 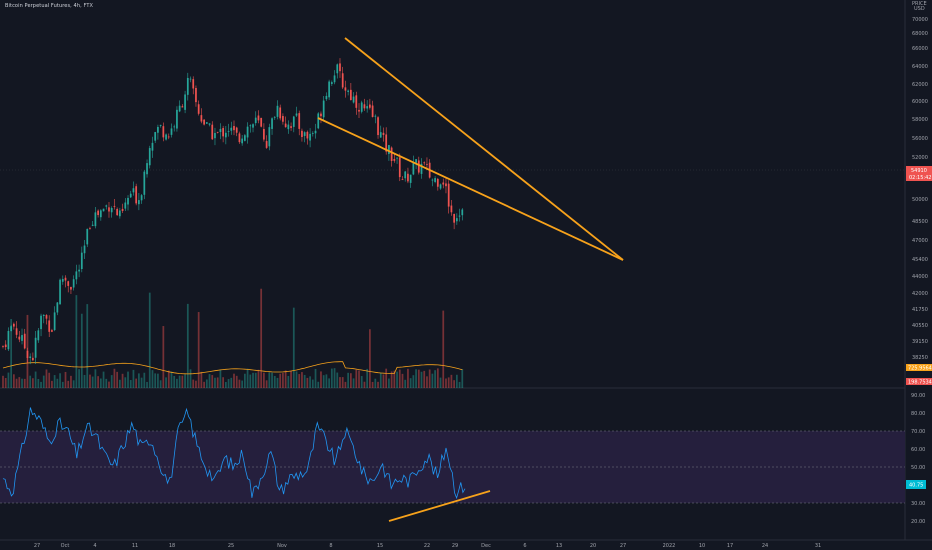 What do you see at coordinates (38, 6) in the screenshot?
I see `symbol-name: Bitcoin Perpetual Futures` at bounding box center [38, 6].